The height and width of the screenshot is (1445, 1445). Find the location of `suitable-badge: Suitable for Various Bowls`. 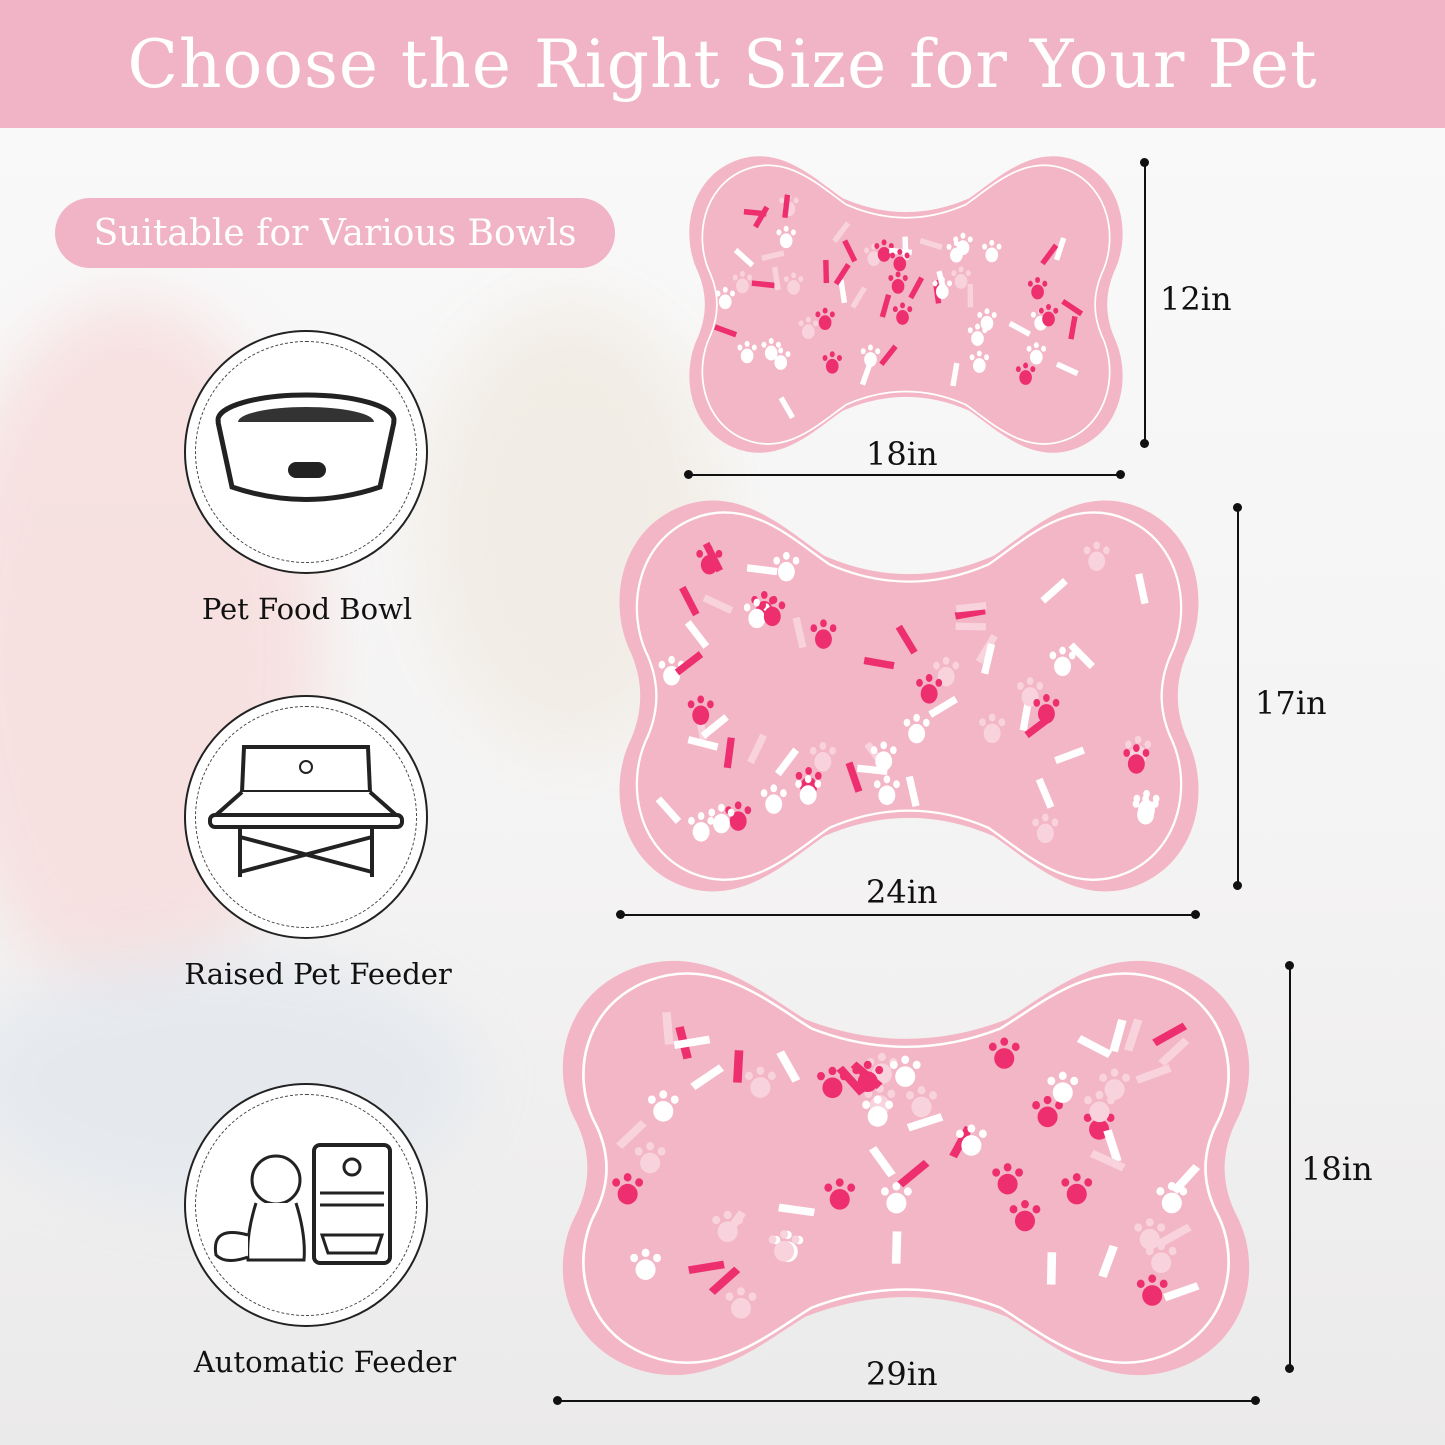

suitable-badge: Suitable for Various Bowls is located at coordinates (335, 233).